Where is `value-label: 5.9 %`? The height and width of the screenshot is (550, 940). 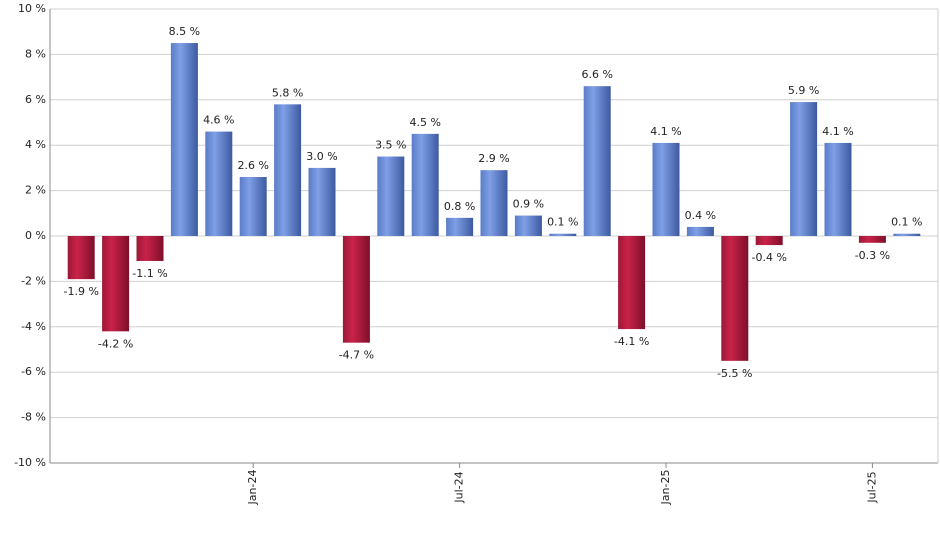
value-label: 5.9 % is located at coordinates (803, 90).